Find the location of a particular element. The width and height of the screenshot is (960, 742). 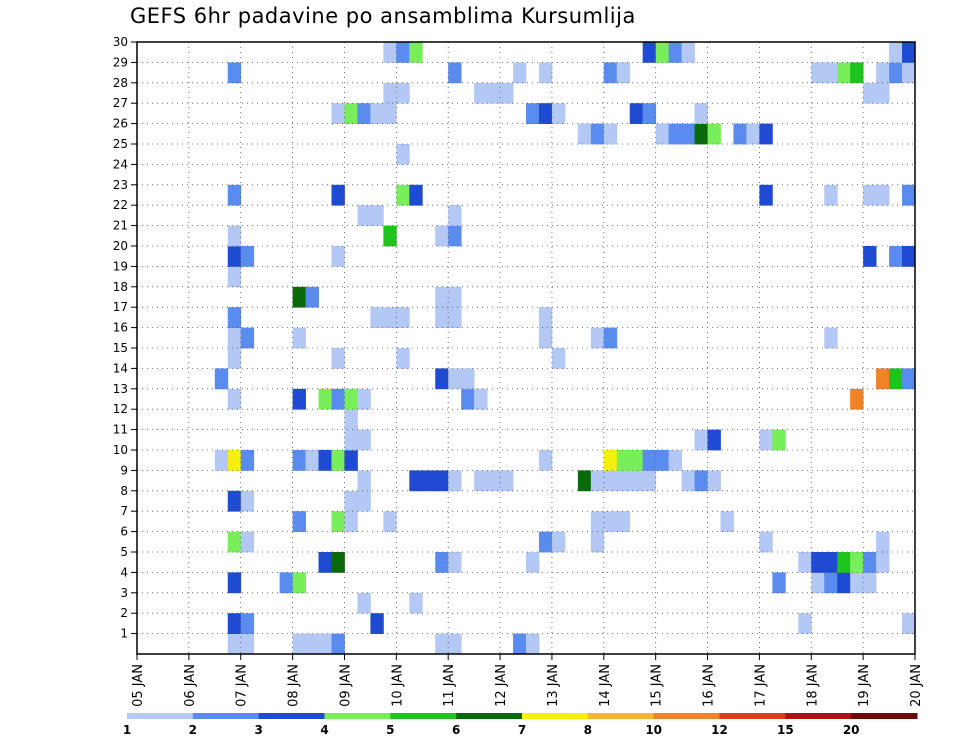

x-tick-label: 20 JAN is located at coordinates (916, 685).